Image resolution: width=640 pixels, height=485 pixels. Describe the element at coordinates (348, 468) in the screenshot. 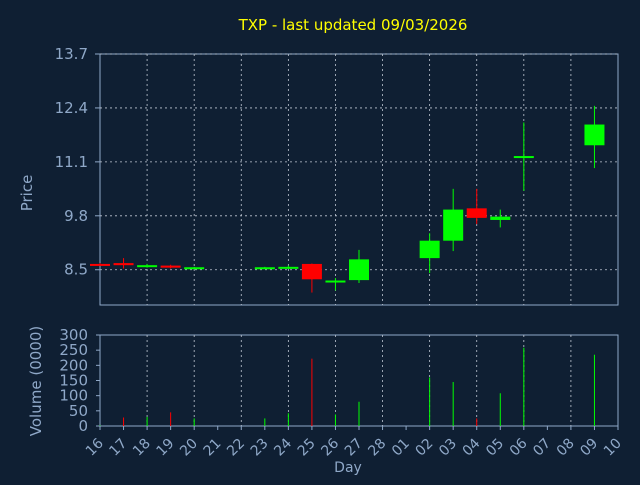

I see `x-axis-label: Day` at that location.